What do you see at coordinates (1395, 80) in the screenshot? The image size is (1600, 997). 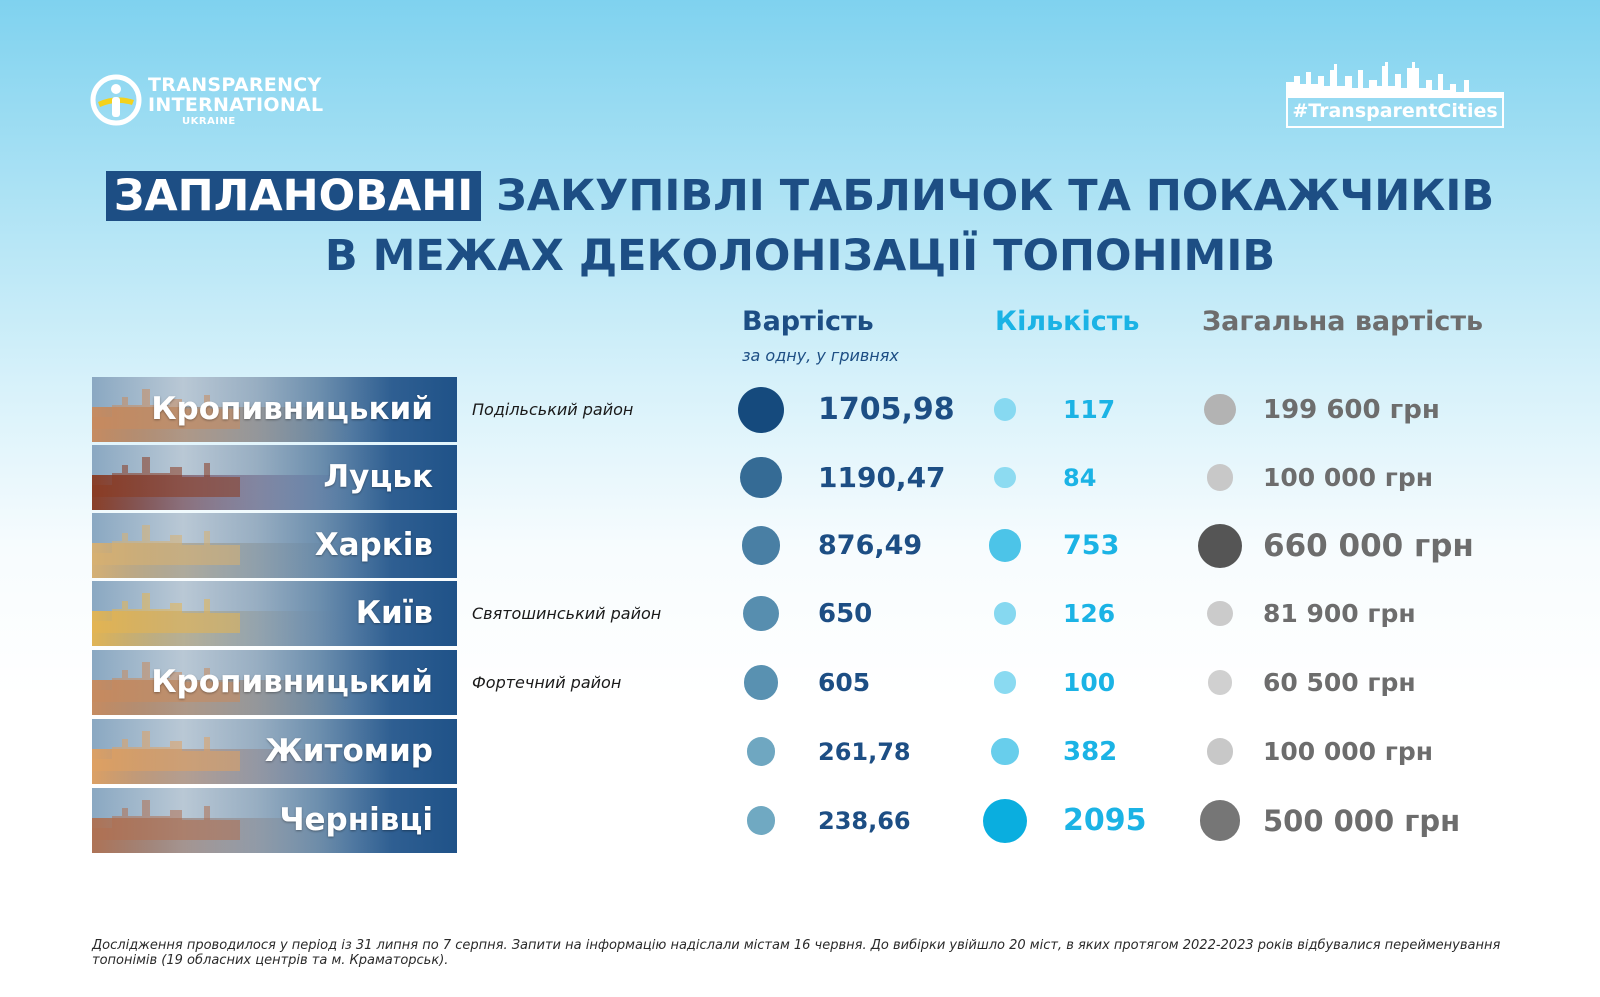 I see `city-skyline-icon` at bounding box center [1395, 80].